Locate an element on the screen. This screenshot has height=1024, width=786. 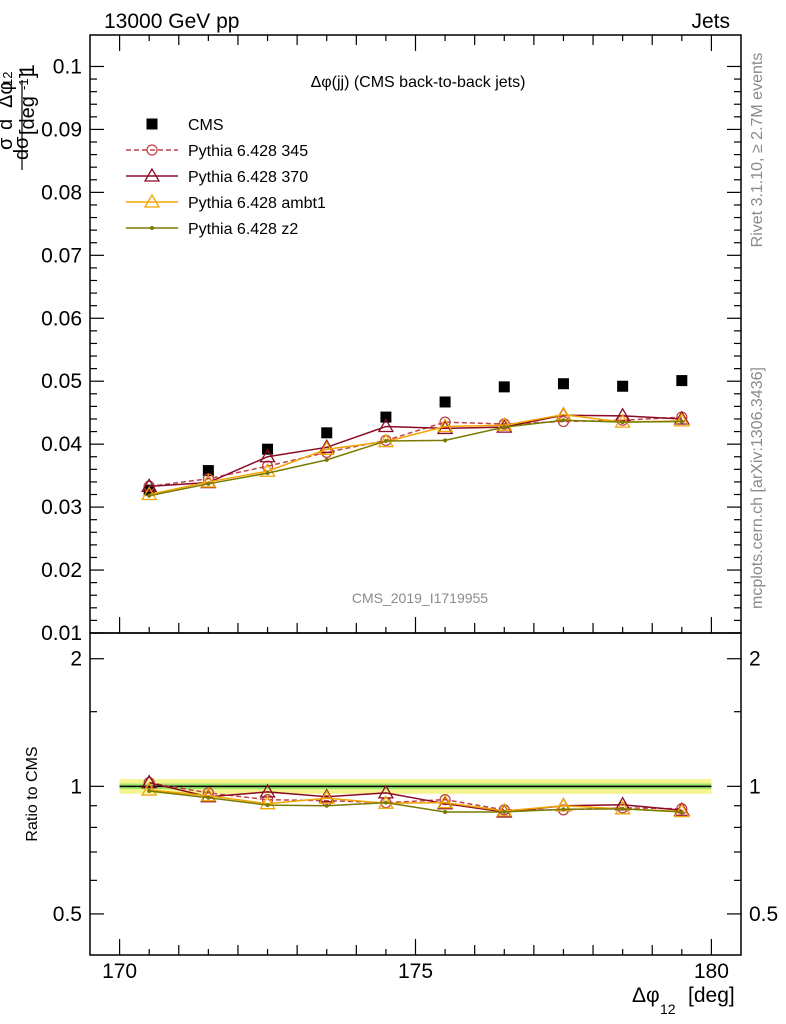
main-y-tick-label: 0.02 is located at coordinates (61, 570).